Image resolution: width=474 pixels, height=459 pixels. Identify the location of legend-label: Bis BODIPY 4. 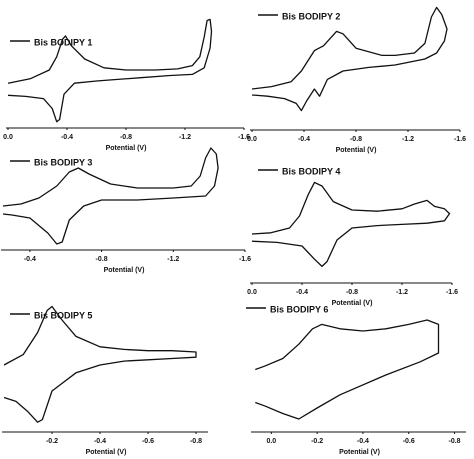
(311, 171).